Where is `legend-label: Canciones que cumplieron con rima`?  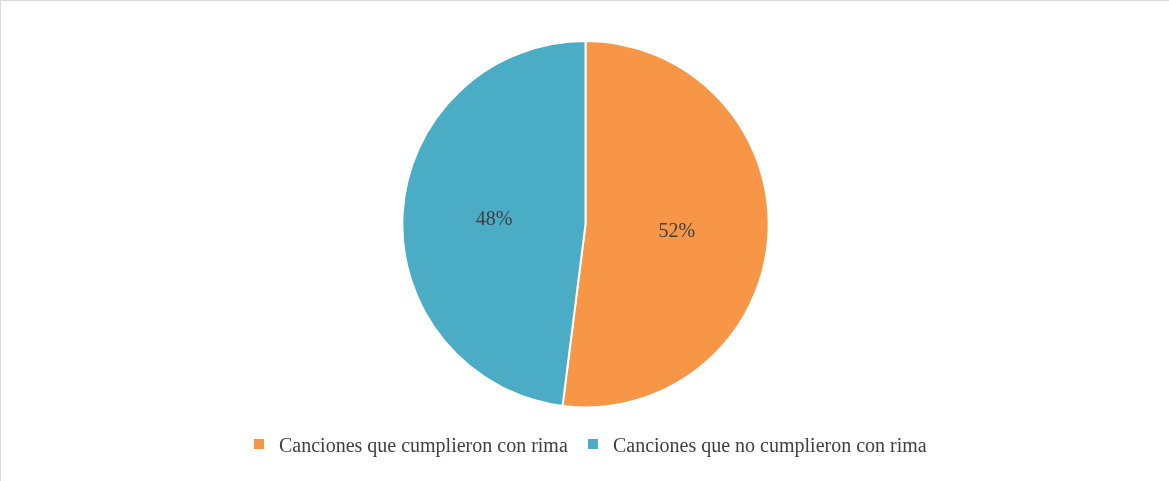
legend-label: Canciones que cumplieron con rima is located at coordinates (423, 445).